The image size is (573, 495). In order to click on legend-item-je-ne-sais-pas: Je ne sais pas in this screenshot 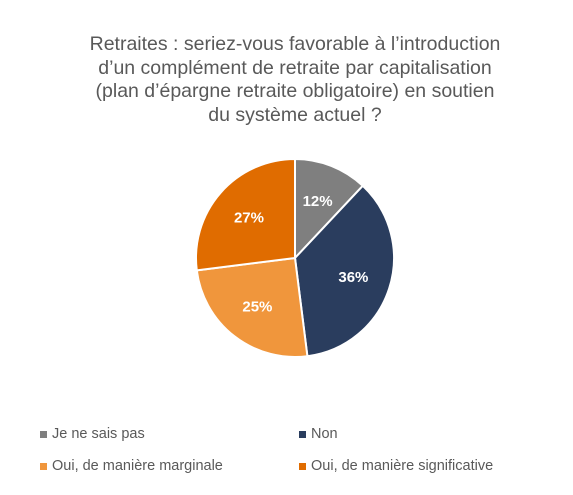, I will do `click(92, 434)`.